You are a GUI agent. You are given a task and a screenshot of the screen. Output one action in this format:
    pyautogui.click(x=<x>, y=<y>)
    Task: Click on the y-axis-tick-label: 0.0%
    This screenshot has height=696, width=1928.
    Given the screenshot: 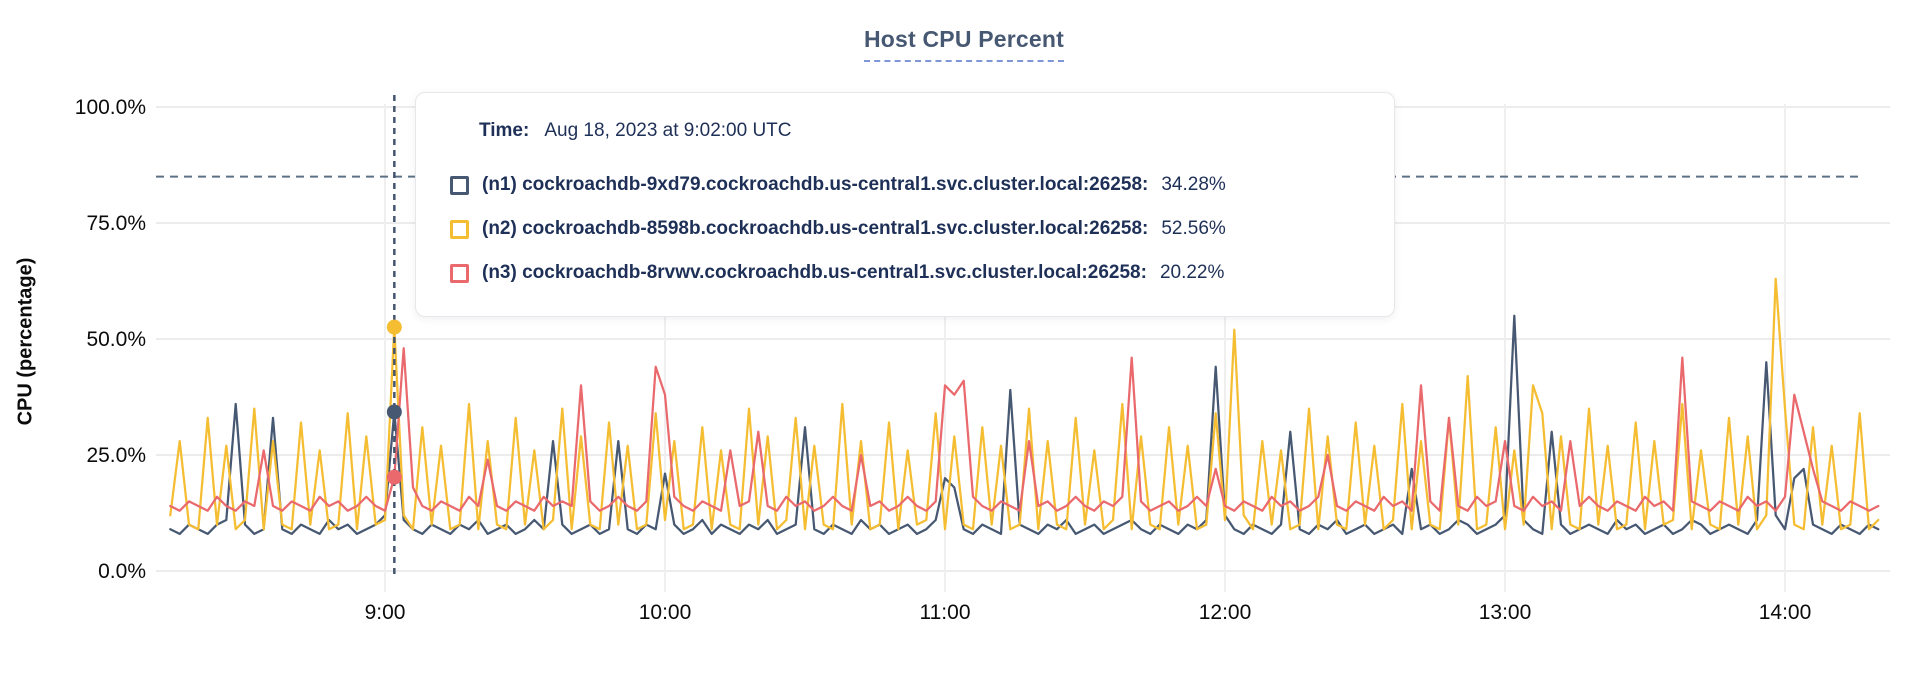 What is the action you would take?
    pyautogui.click(x=122, y=571)
    